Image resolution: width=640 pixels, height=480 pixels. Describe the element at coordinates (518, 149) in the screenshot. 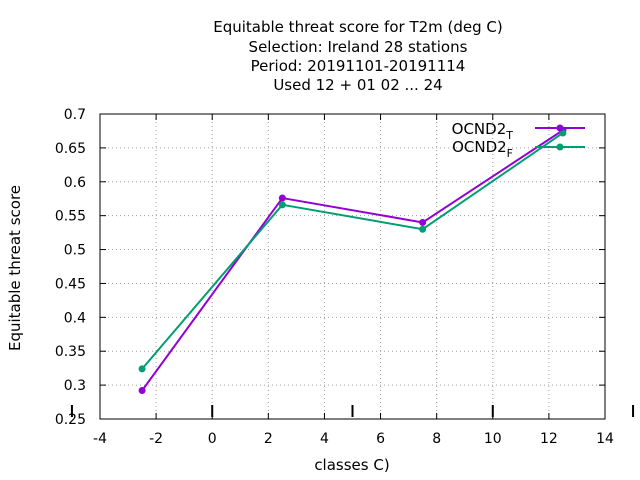

I see `legend-entry-2: OCND2F` at that location.